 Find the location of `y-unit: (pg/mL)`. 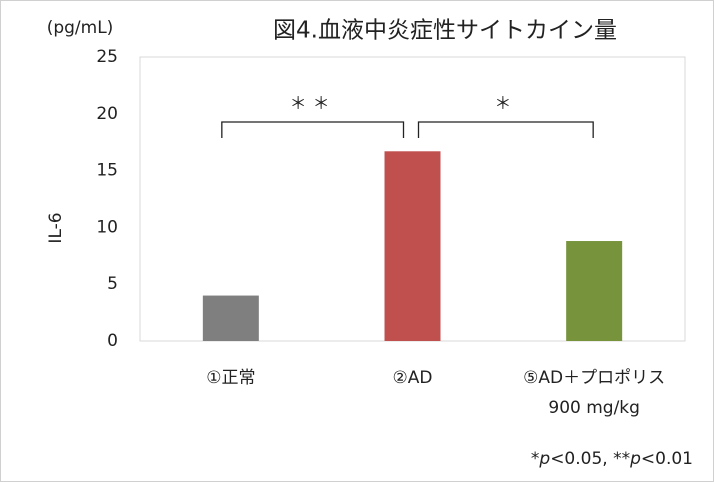

y-unit: (pg/mL) is located at coordinates (80, 28).